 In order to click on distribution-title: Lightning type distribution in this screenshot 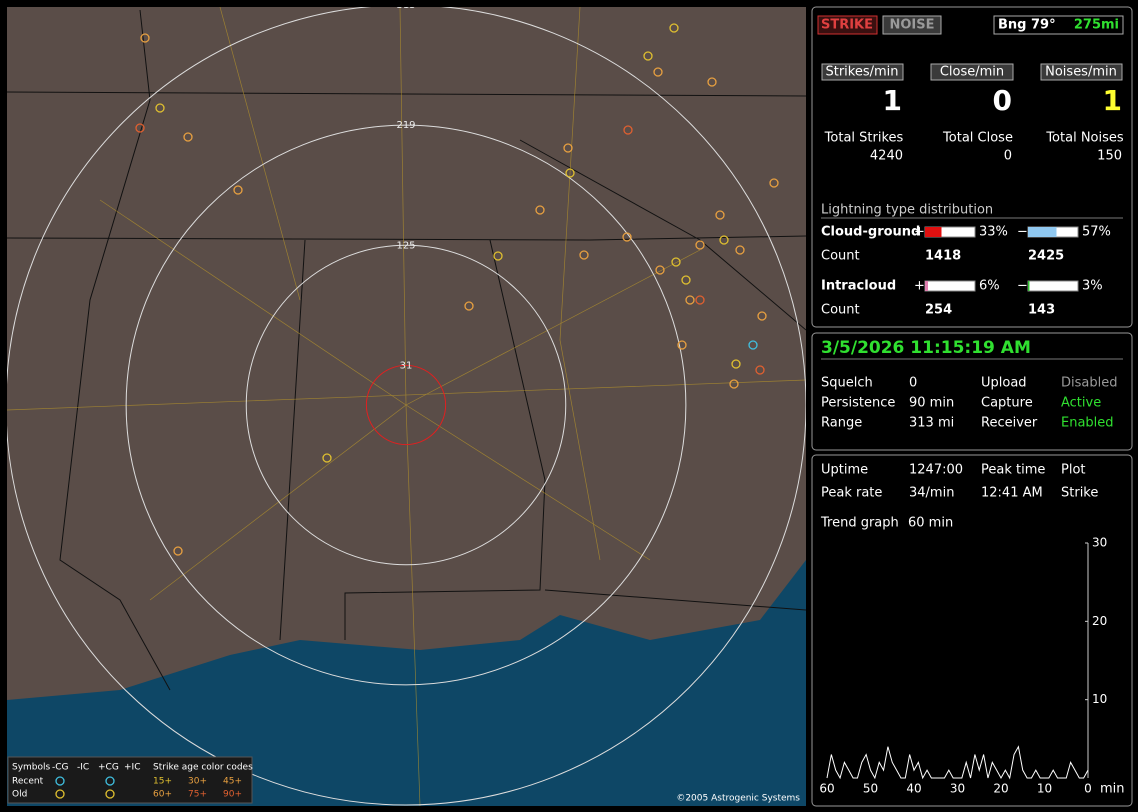, I will do `click(907, 210)`.